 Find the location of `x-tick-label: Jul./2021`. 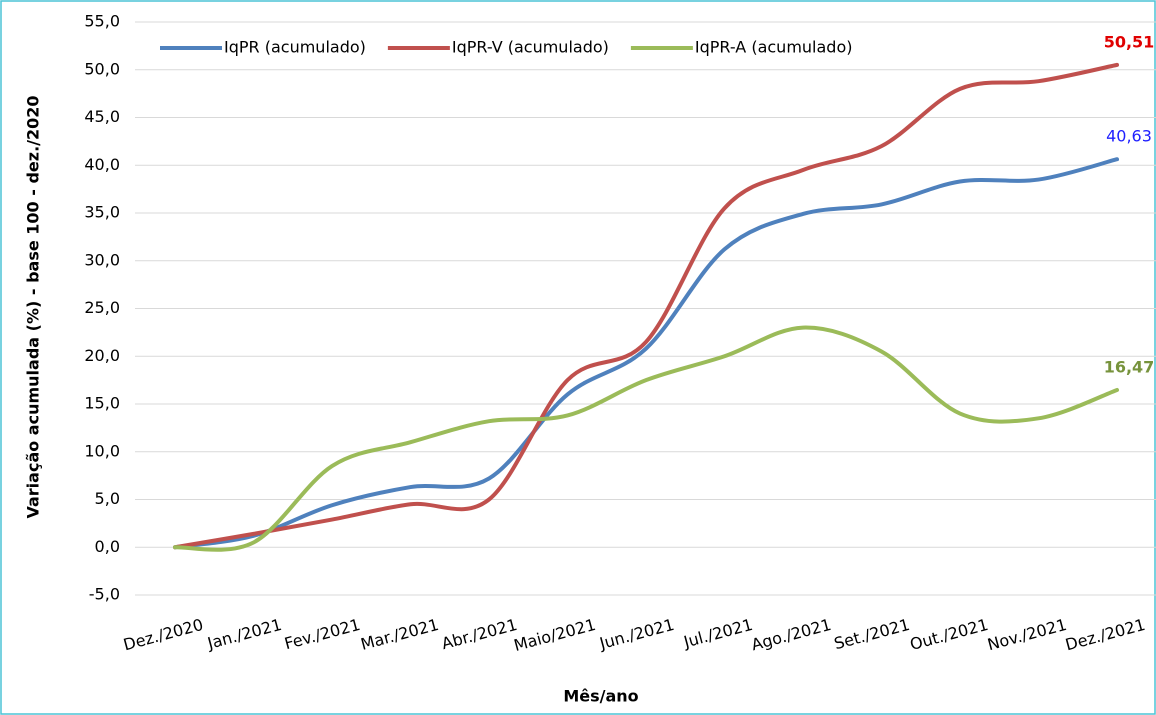

x-tick-label: Jul./2021 is located at coordinates (718, 633).